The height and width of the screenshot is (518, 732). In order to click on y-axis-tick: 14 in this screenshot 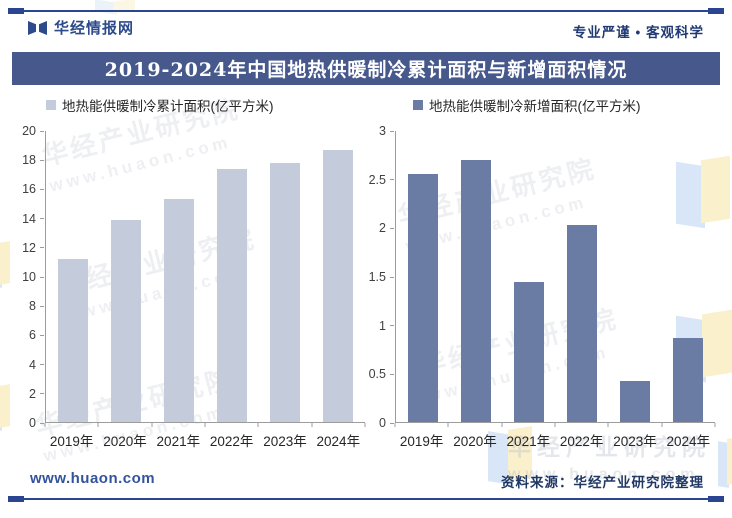, I will do `click(33, 219)`.